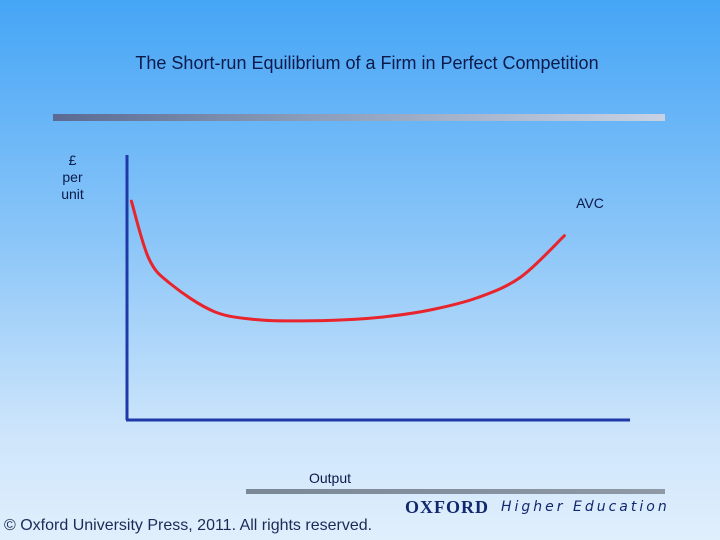  What do you see at coordinates (72, 194) in the screenshot?
I see `y-axis-label-line: unit` at bounding box center [72, 194].